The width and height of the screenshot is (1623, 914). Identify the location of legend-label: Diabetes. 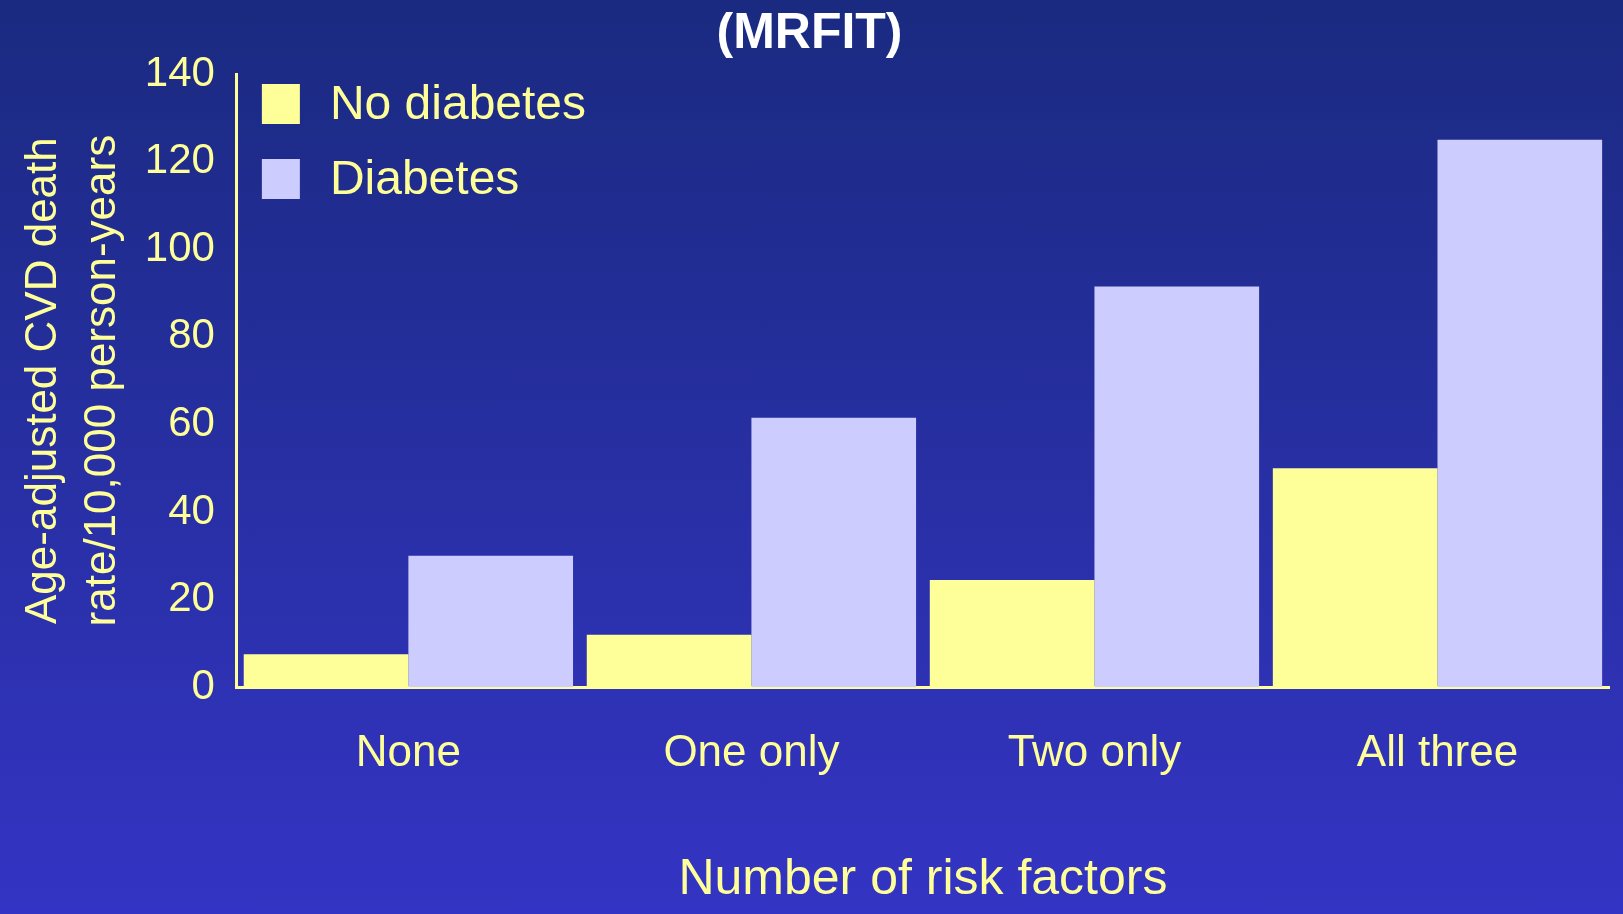
(424, 178).